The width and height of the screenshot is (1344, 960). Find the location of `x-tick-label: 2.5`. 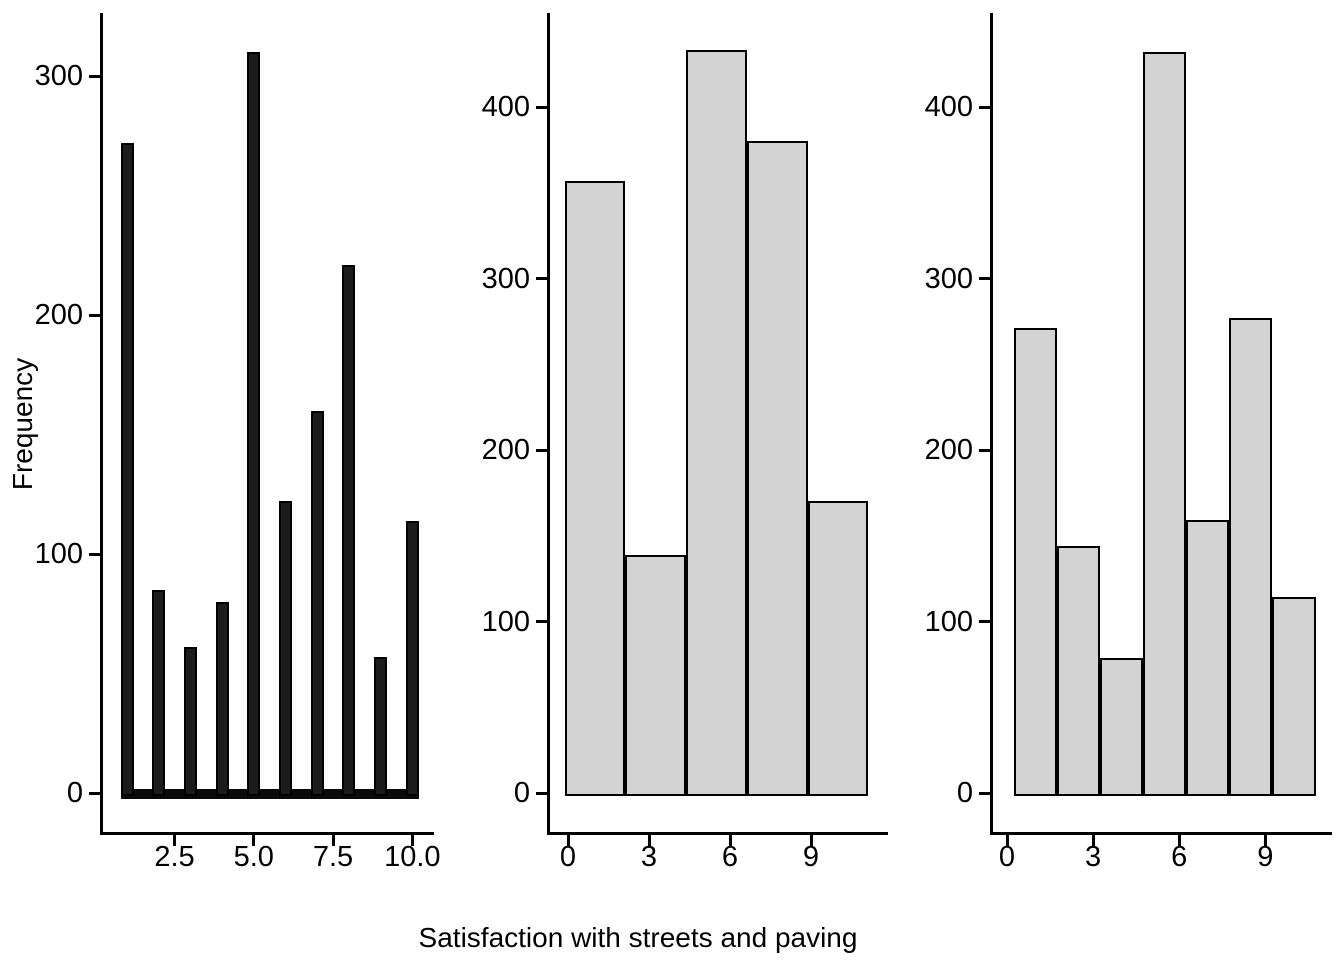

x-tick-label: 2.5 is located at coordinates (174, 857).